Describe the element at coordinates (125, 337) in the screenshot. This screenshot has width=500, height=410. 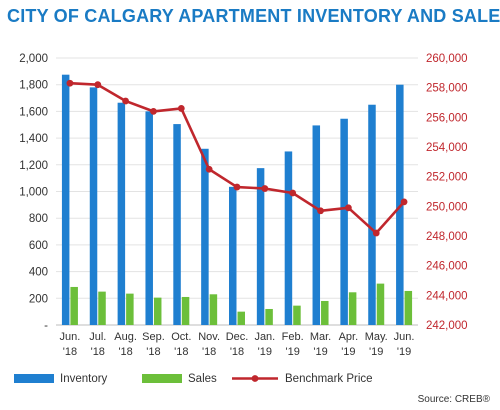
I see `x-tick-label: Aug.` at that location.